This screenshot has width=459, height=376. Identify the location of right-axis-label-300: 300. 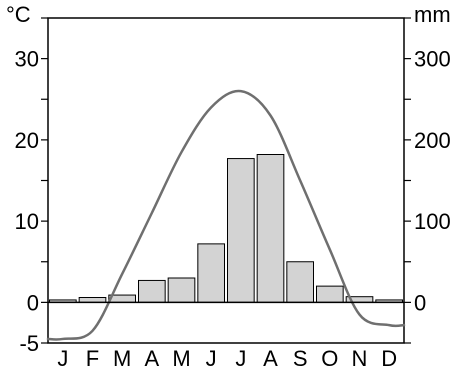
(432, 59).